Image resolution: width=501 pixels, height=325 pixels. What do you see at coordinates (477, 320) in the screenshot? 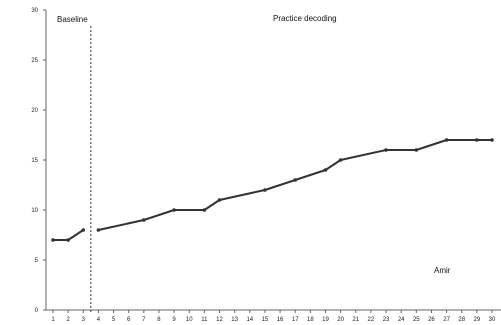
I see `x-tick-label: 29` at bounding box center [477, 320].